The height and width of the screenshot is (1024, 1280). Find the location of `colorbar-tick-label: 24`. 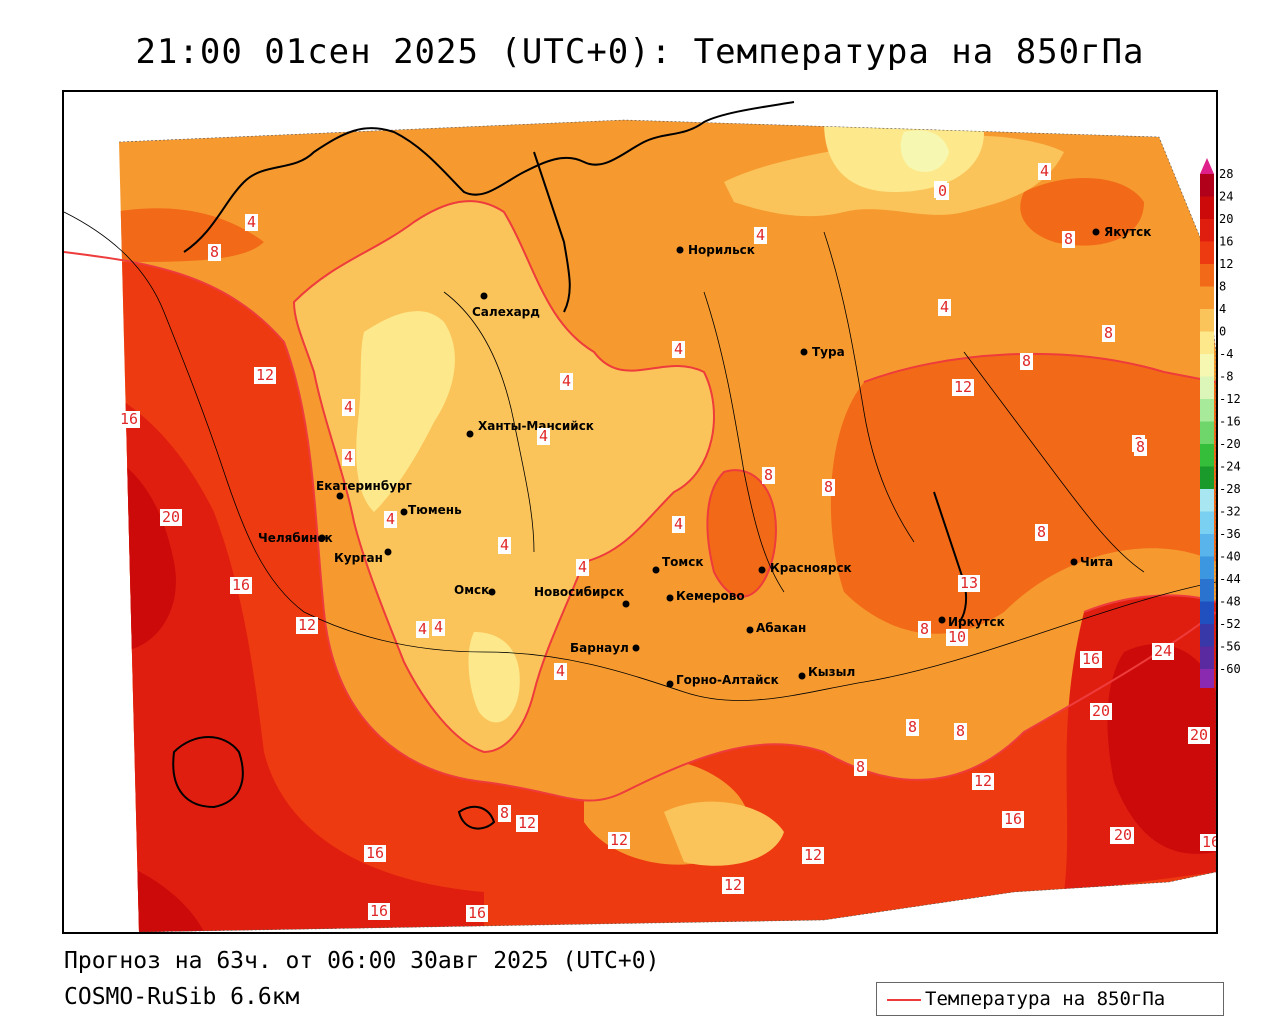

colorbar-tick-label: 24 is located at coordinates (1226, 197).